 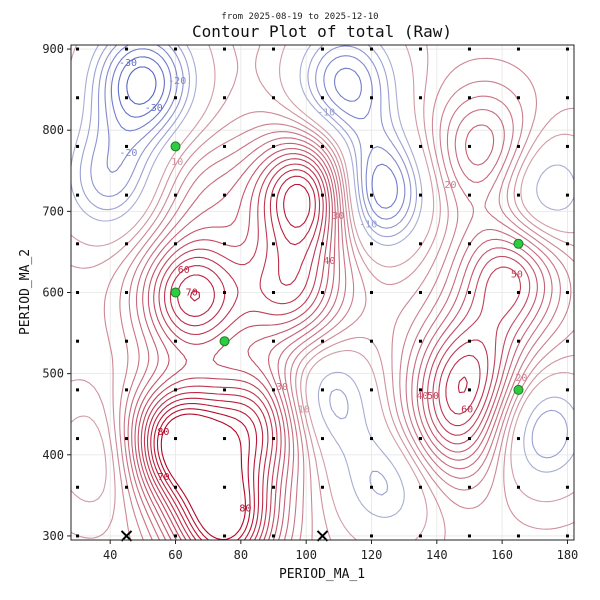 I want to click on cross-marker, so click(x=126, y=536).